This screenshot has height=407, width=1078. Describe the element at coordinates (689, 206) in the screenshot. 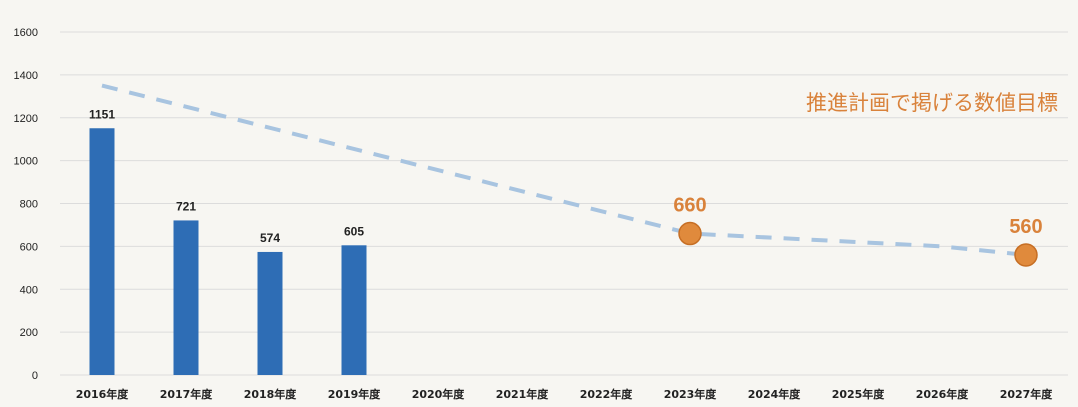

I see `target-value-label: 660` at that location.